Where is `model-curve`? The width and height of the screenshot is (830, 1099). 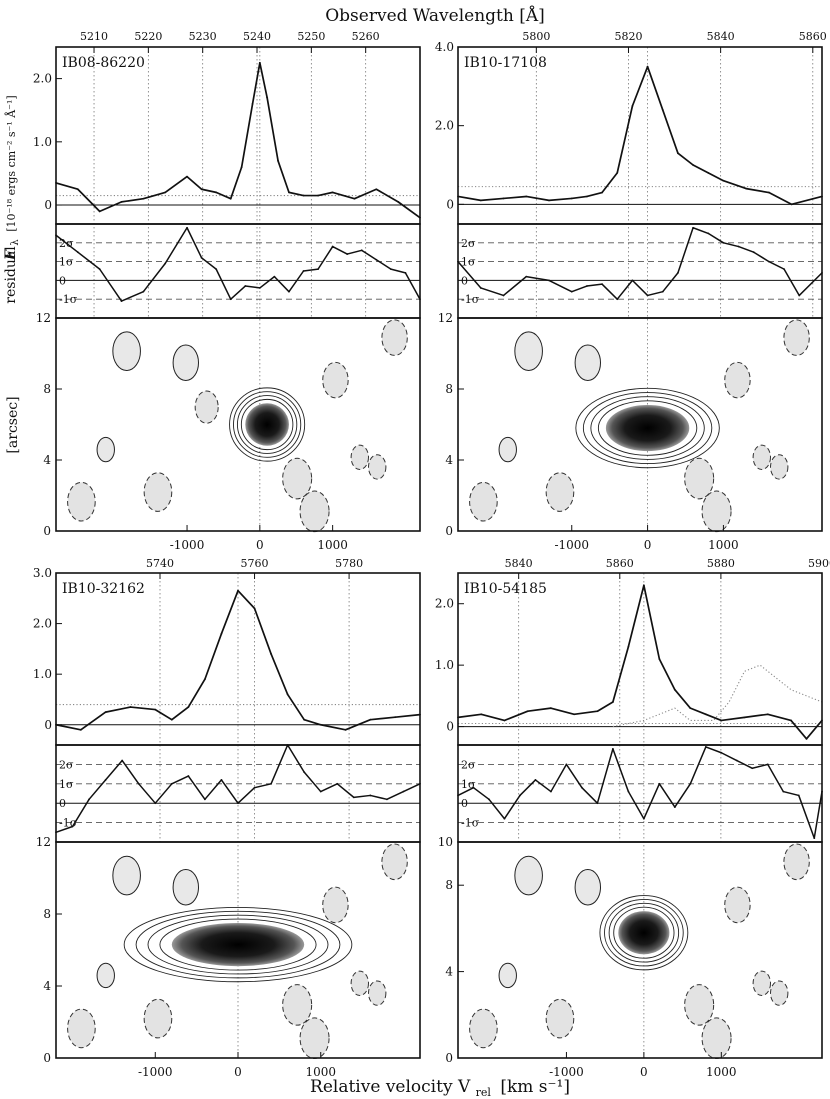
model-curve is located at coordinates (717, 696).